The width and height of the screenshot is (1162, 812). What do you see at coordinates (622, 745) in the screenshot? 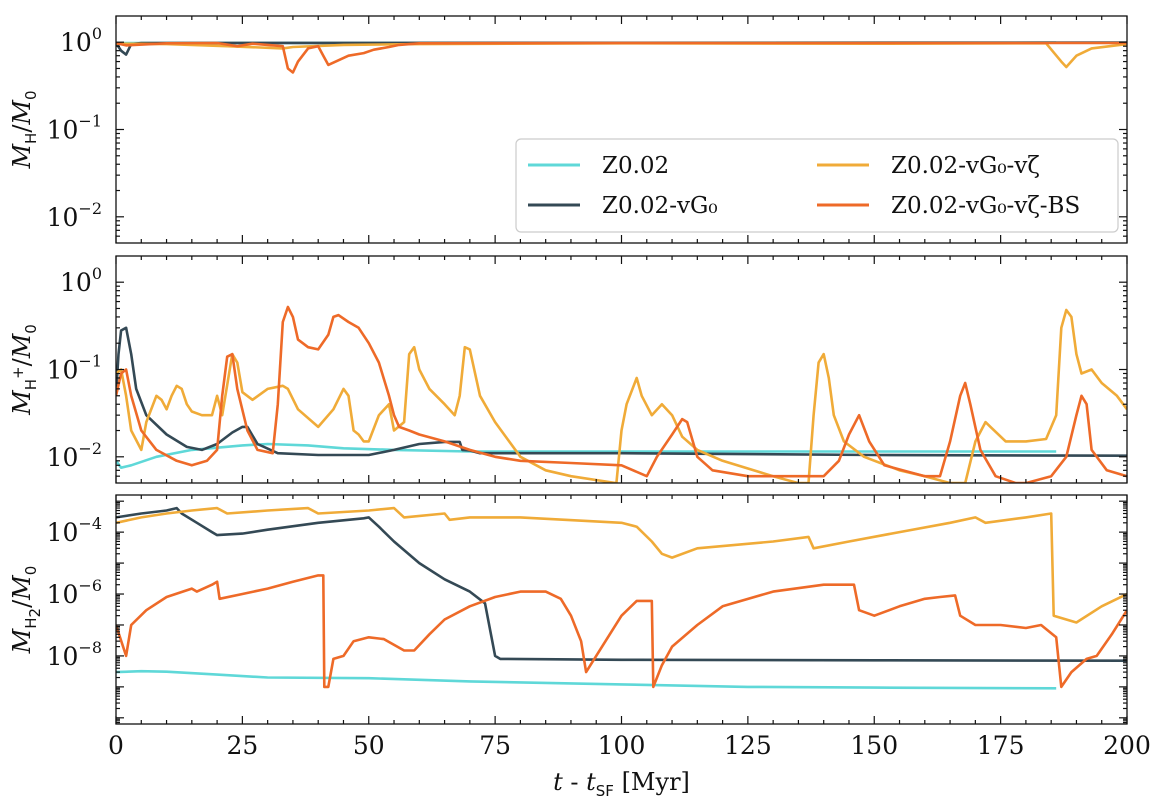
I see `x-tick-label: 100` at bounding box center [622, 745].